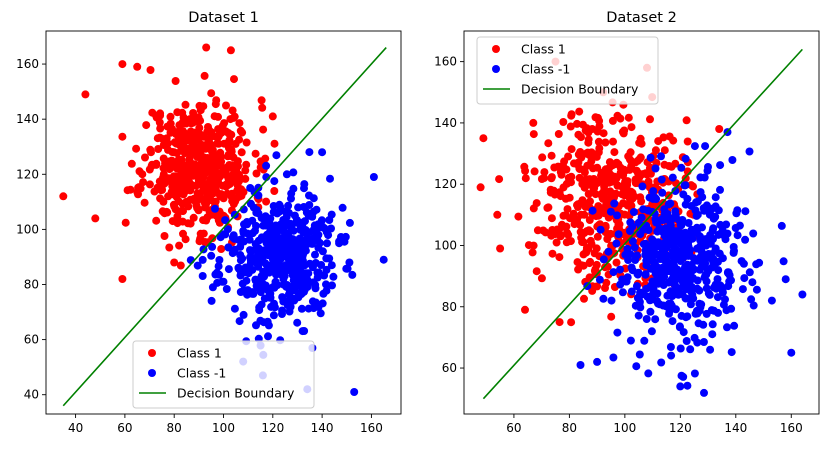 This screenshot has width=831, height=449. Describe the element at coordinates (322, 428) in the screenshot. I see `x-tick-label: 140` at that location.